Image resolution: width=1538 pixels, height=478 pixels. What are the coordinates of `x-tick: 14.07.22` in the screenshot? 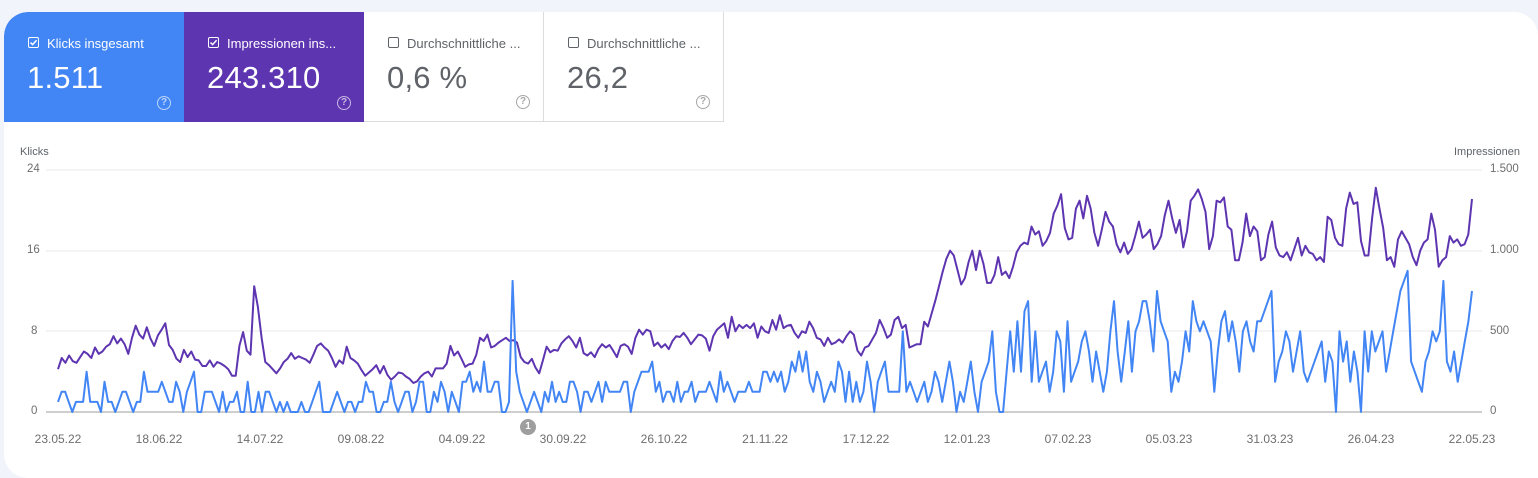 It's located at (260, 439).